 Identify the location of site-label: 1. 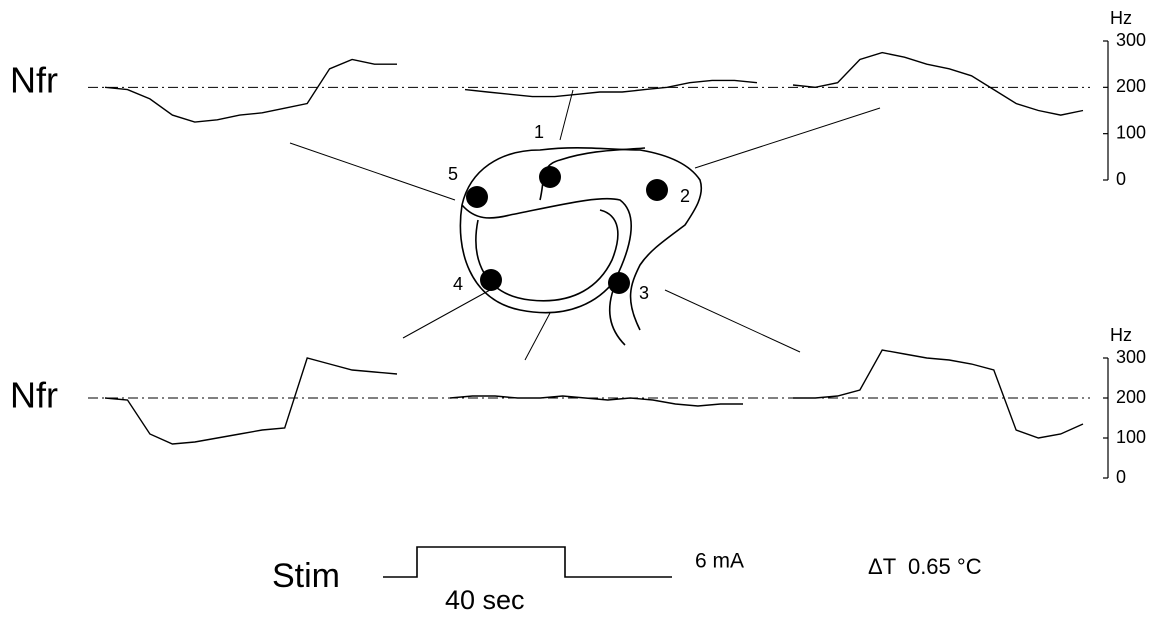
(539, 132).